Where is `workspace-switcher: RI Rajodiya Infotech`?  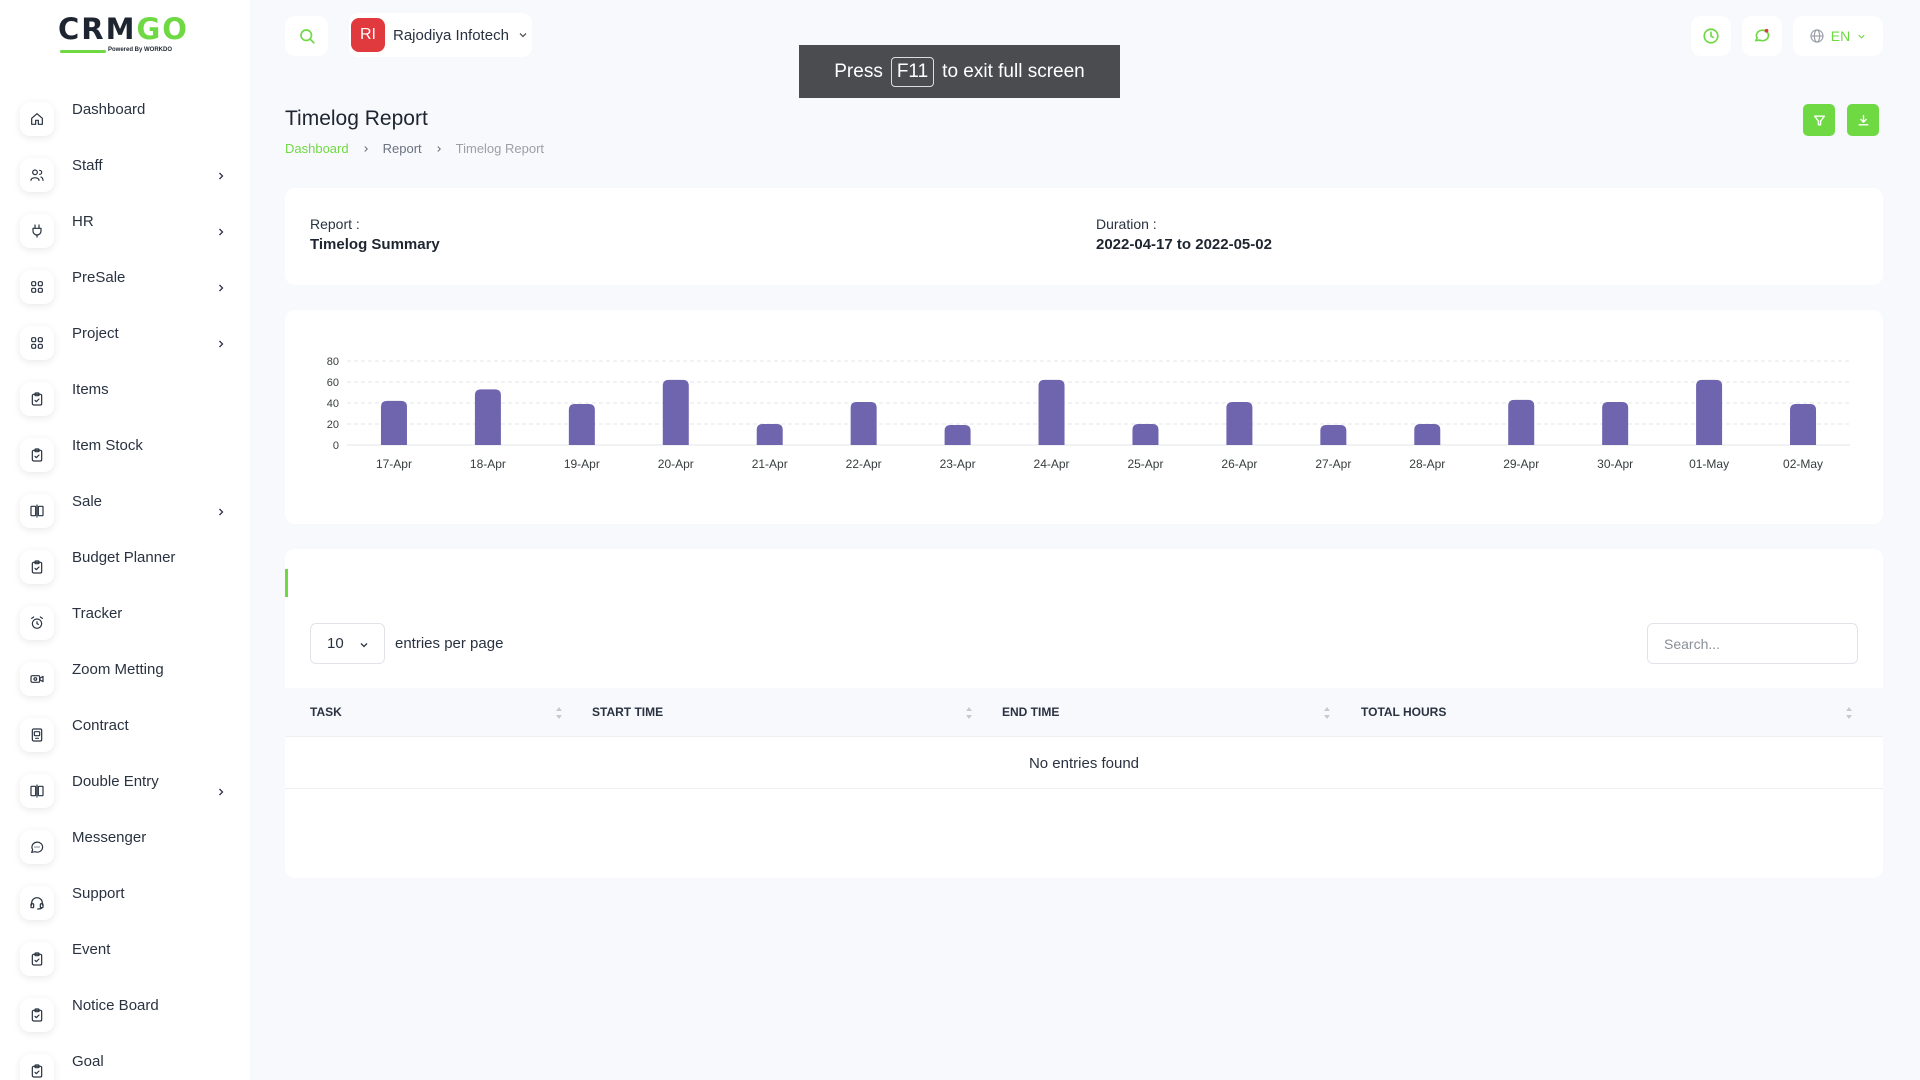 workspace-switcher: RI Rajodiya Infotech is located at coordinates (440, 35).